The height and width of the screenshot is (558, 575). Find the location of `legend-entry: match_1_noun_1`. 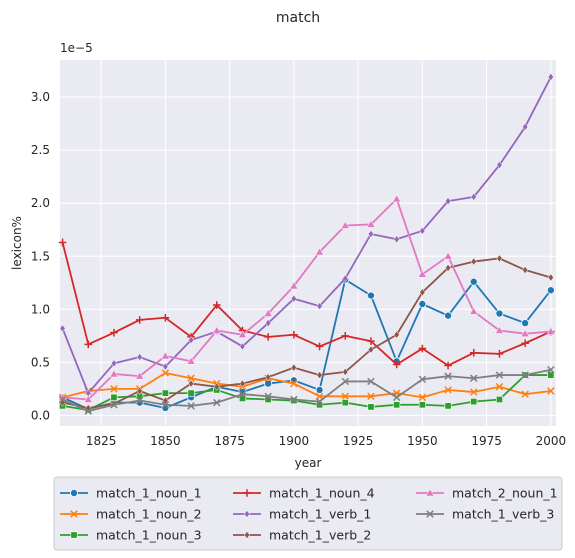

legend-entry: match_1_noun_1 is located at coordinates (131, 493).